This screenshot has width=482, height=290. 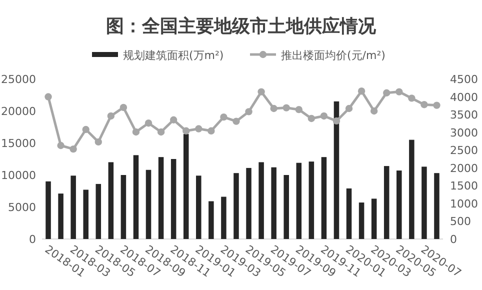 I want to click on y2-tick-label: 3500, so click(x=464, y=115).